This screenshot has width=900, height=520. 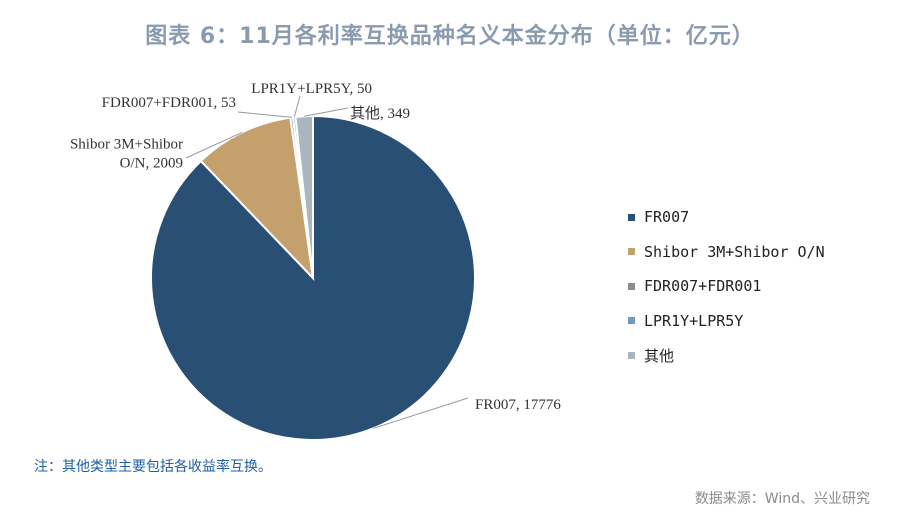 I want to click on data-label-1: Shibor 3M+Shibor, so click(x=126, y=145).